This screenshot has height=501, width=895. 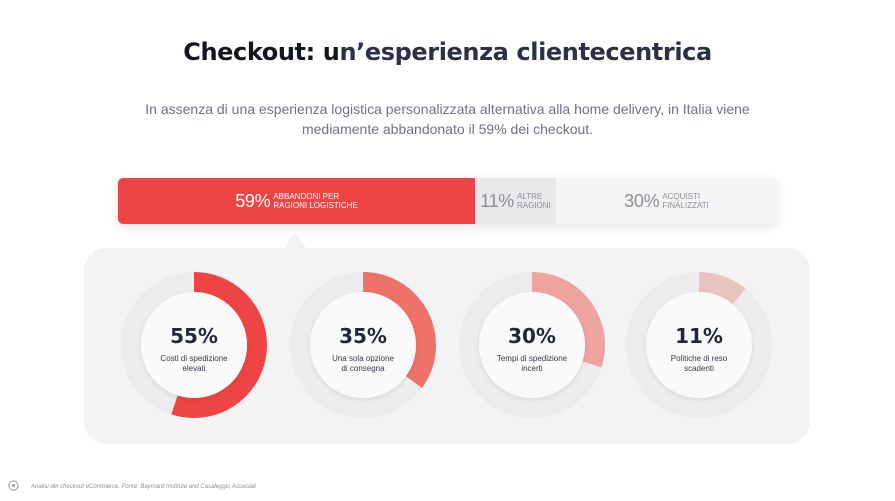 I want to click on bar-segment-abbandoni: 59% ABBANDONI PER RAGIONI LOGISTICHE, so click(x=296, y=201).